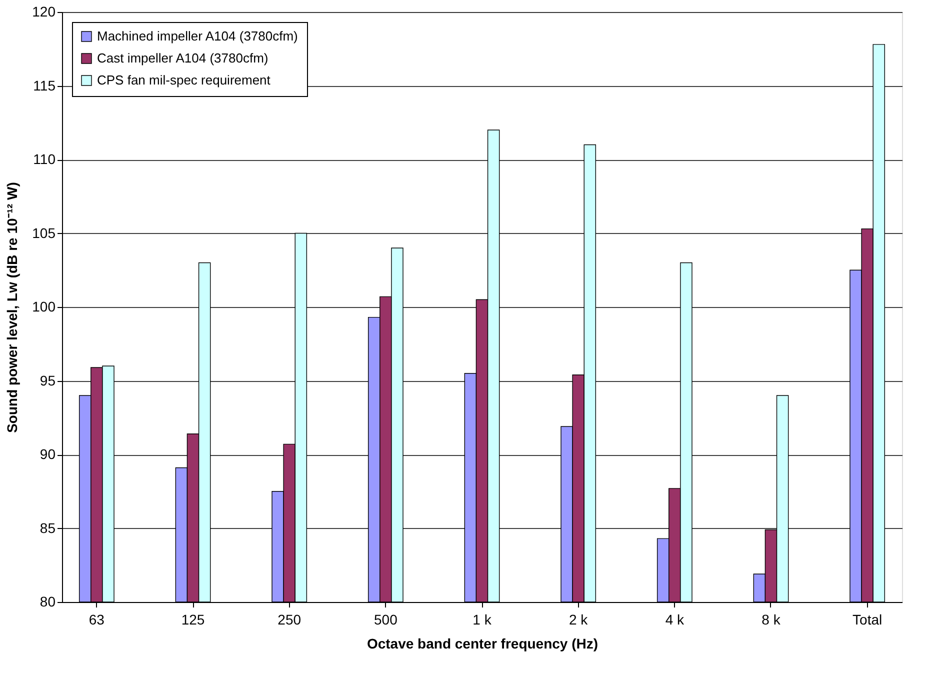 The width and height of the screenshot is (932, 681). Describe the element at coordinates (12, 307) in the screenshot. I see `y-axis-title: Sound power level, Lw (dB re 10⁻¹² W)` at that location.